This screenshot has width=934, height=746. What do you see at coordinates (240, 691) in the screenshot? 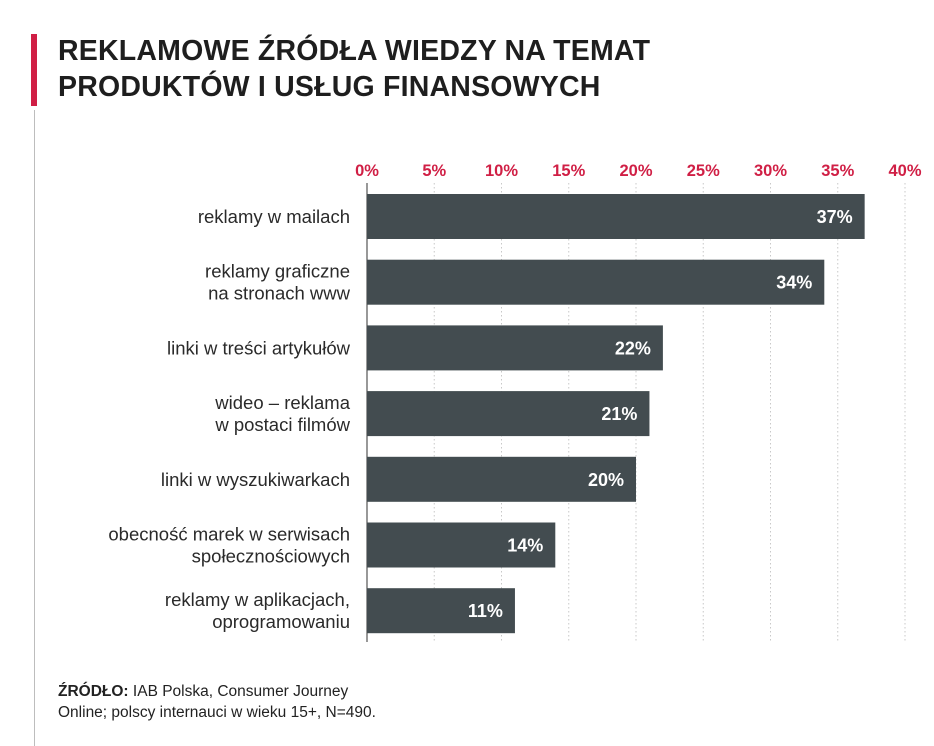
I see `source-text-1: IAB Polska, Consumer Journey` at bounding box center [240, 691].